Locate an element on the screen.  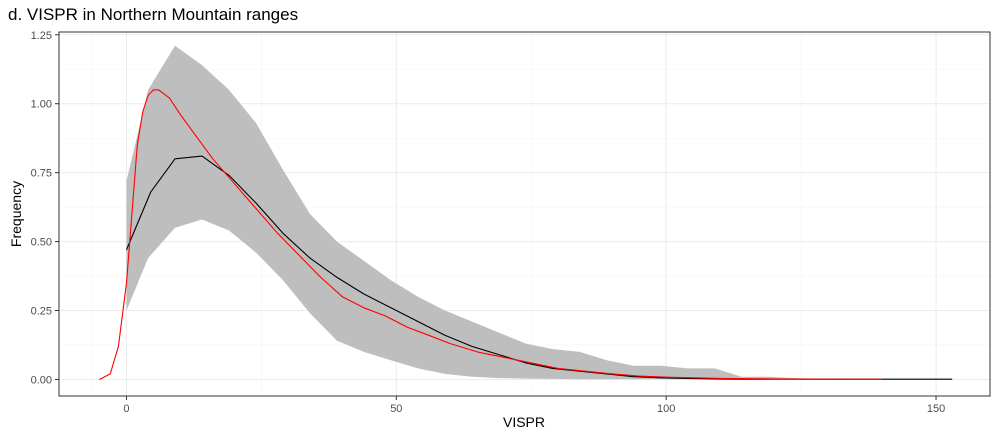
y-axis-title: Frequency is located at coordinates (16, 214).